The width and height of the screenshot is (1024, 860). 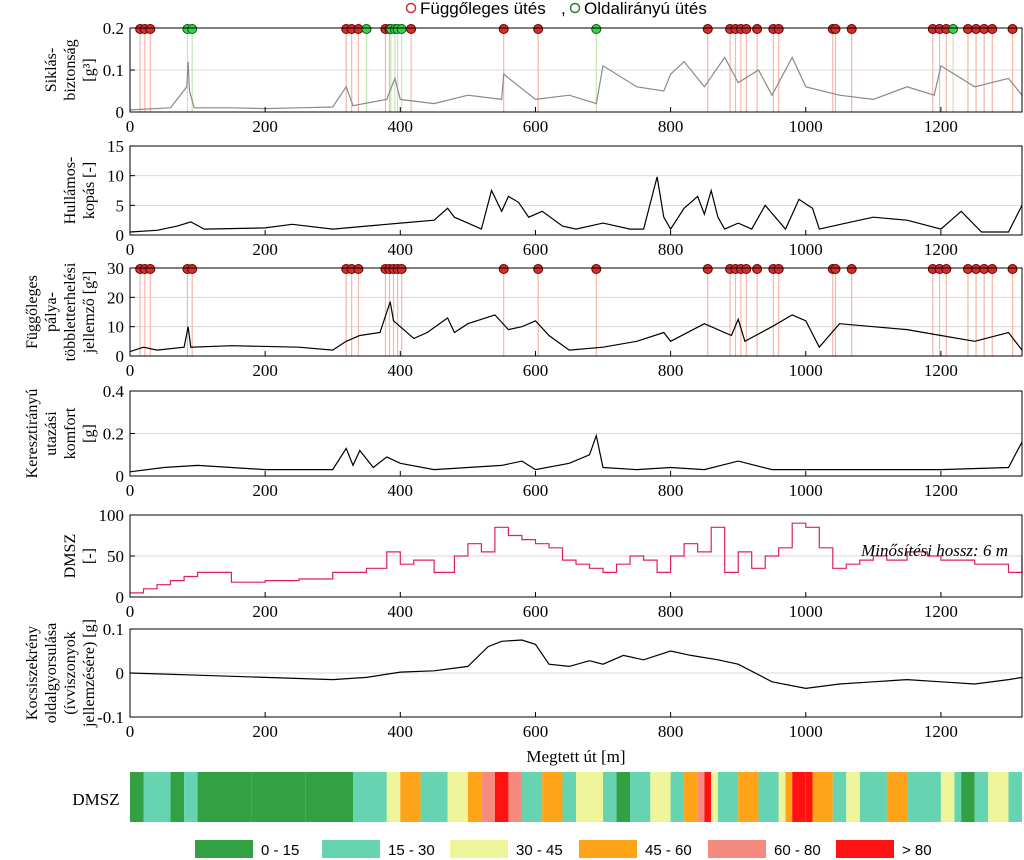 I want to click on vertical-hit-legend-marker, so click(x=411, y=8).